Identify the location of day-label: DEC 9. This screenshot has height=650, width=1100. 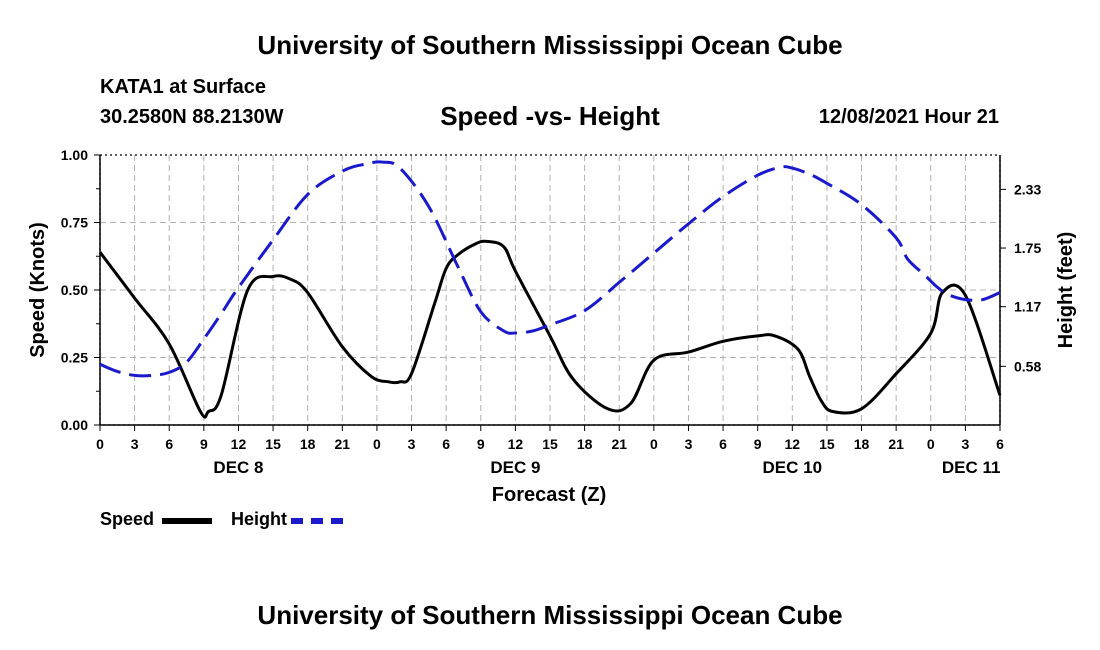
(515, 467).